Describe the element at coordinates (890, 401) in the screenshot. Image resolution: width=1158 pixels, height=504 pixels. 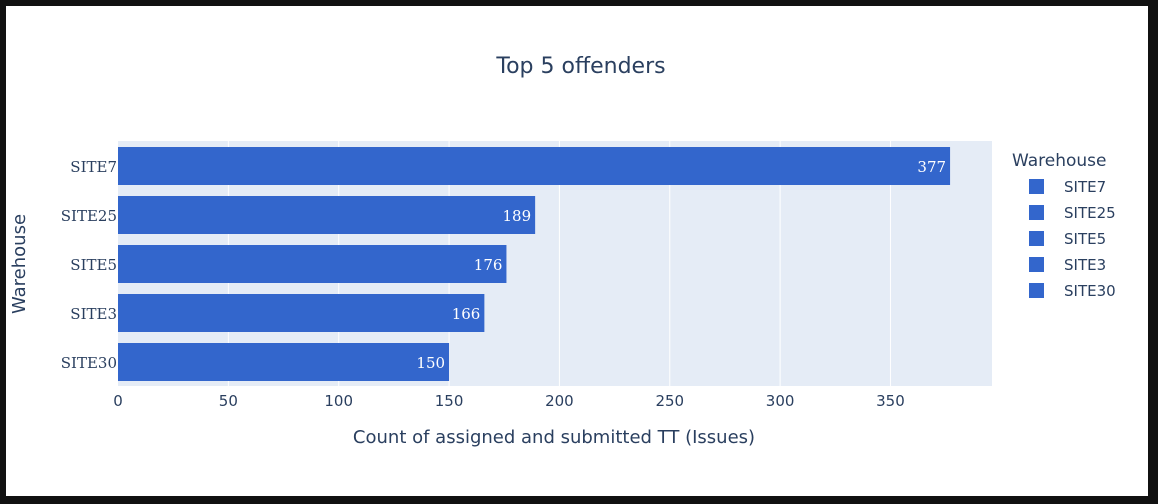
I see `x-tick-label: 350` at that location.